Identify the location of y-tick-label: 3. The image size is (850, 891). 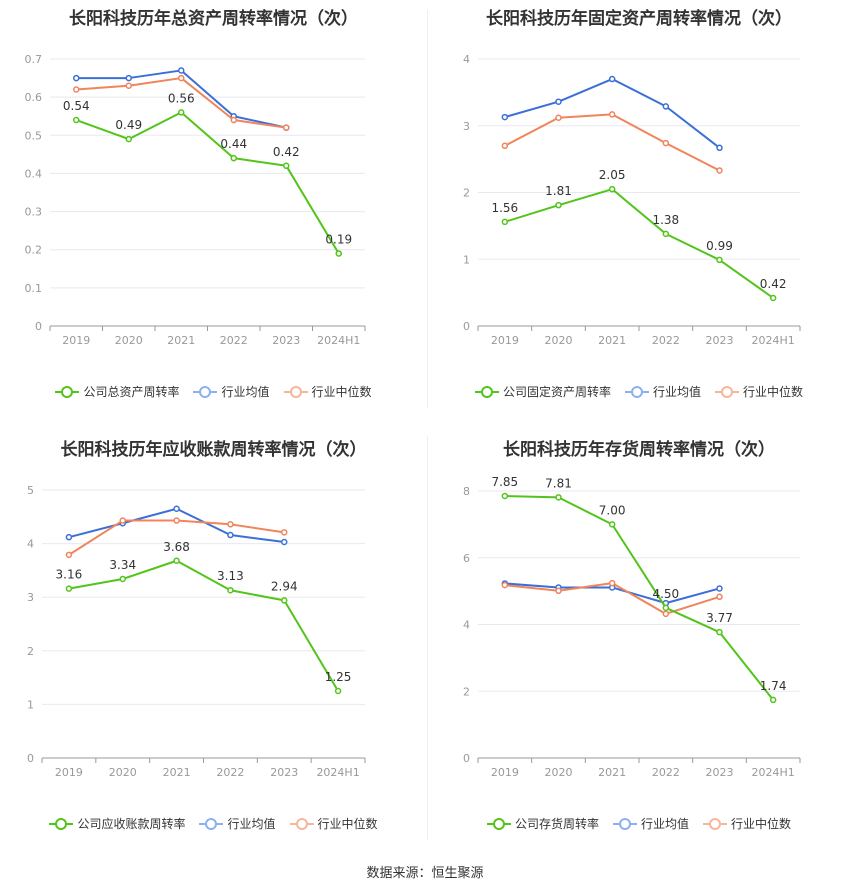
(466, 126).